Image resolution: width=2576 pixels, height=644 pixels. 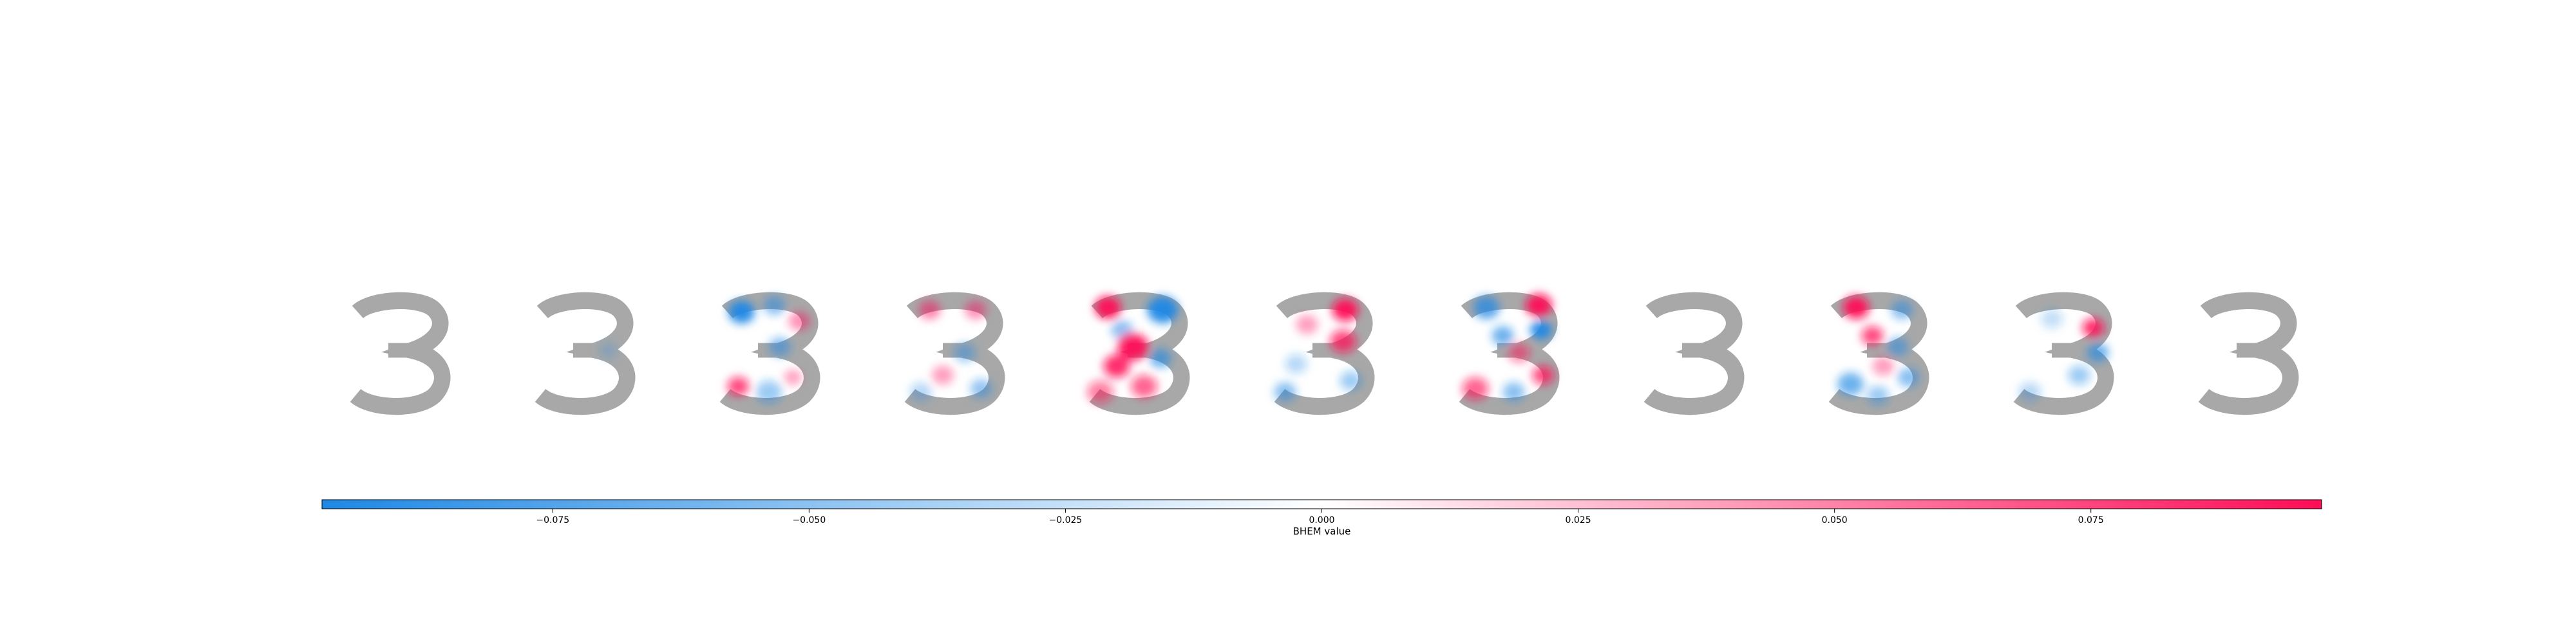 I want to click on digit-panels, so click(x=1324, y=353).